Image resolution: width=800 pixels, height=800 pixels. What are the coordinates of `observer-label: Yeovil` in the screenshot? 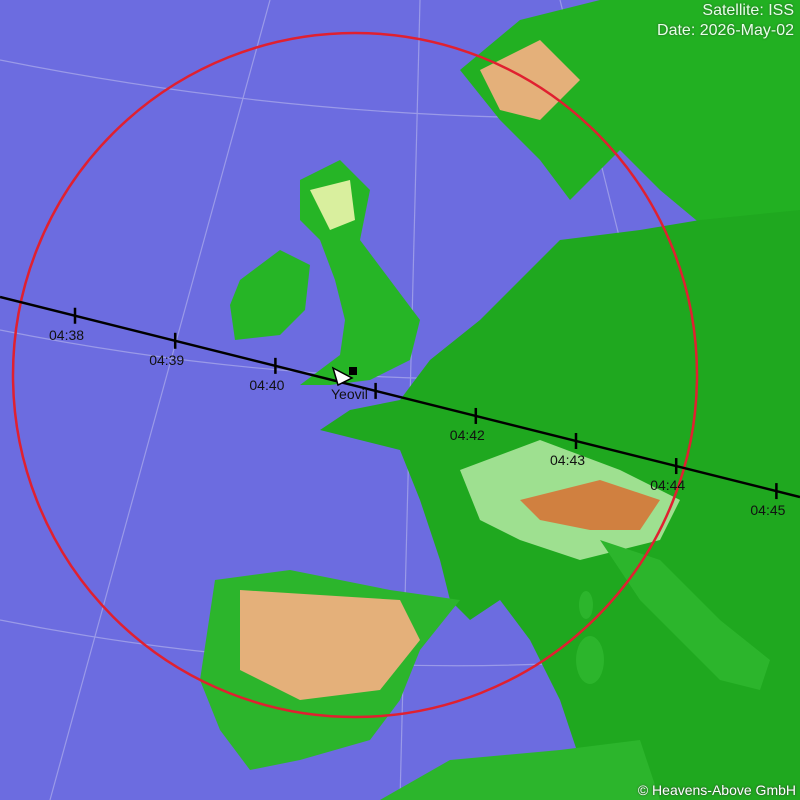 It's located at (349, 394).